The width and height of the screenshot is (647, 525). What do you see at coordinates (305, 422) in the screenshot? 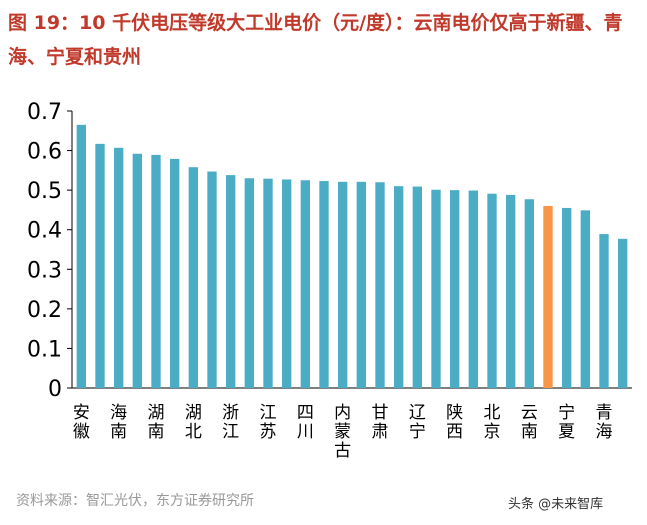
I see `x-tick-label: 四川` at bounding box center [305, 422].